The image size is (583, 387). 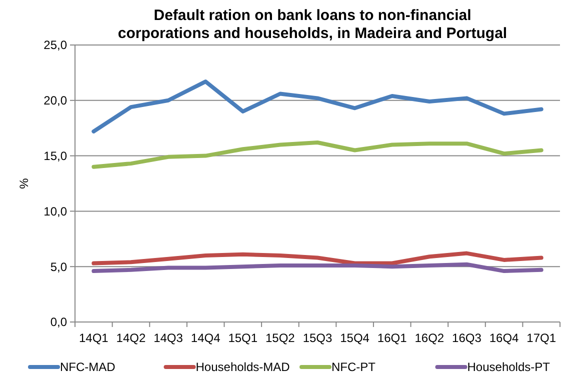 What do you see at coordinates (169, 338) in the screenshot?
I see `x-tick-label: 14Q3` at bounding box center [169, 338].